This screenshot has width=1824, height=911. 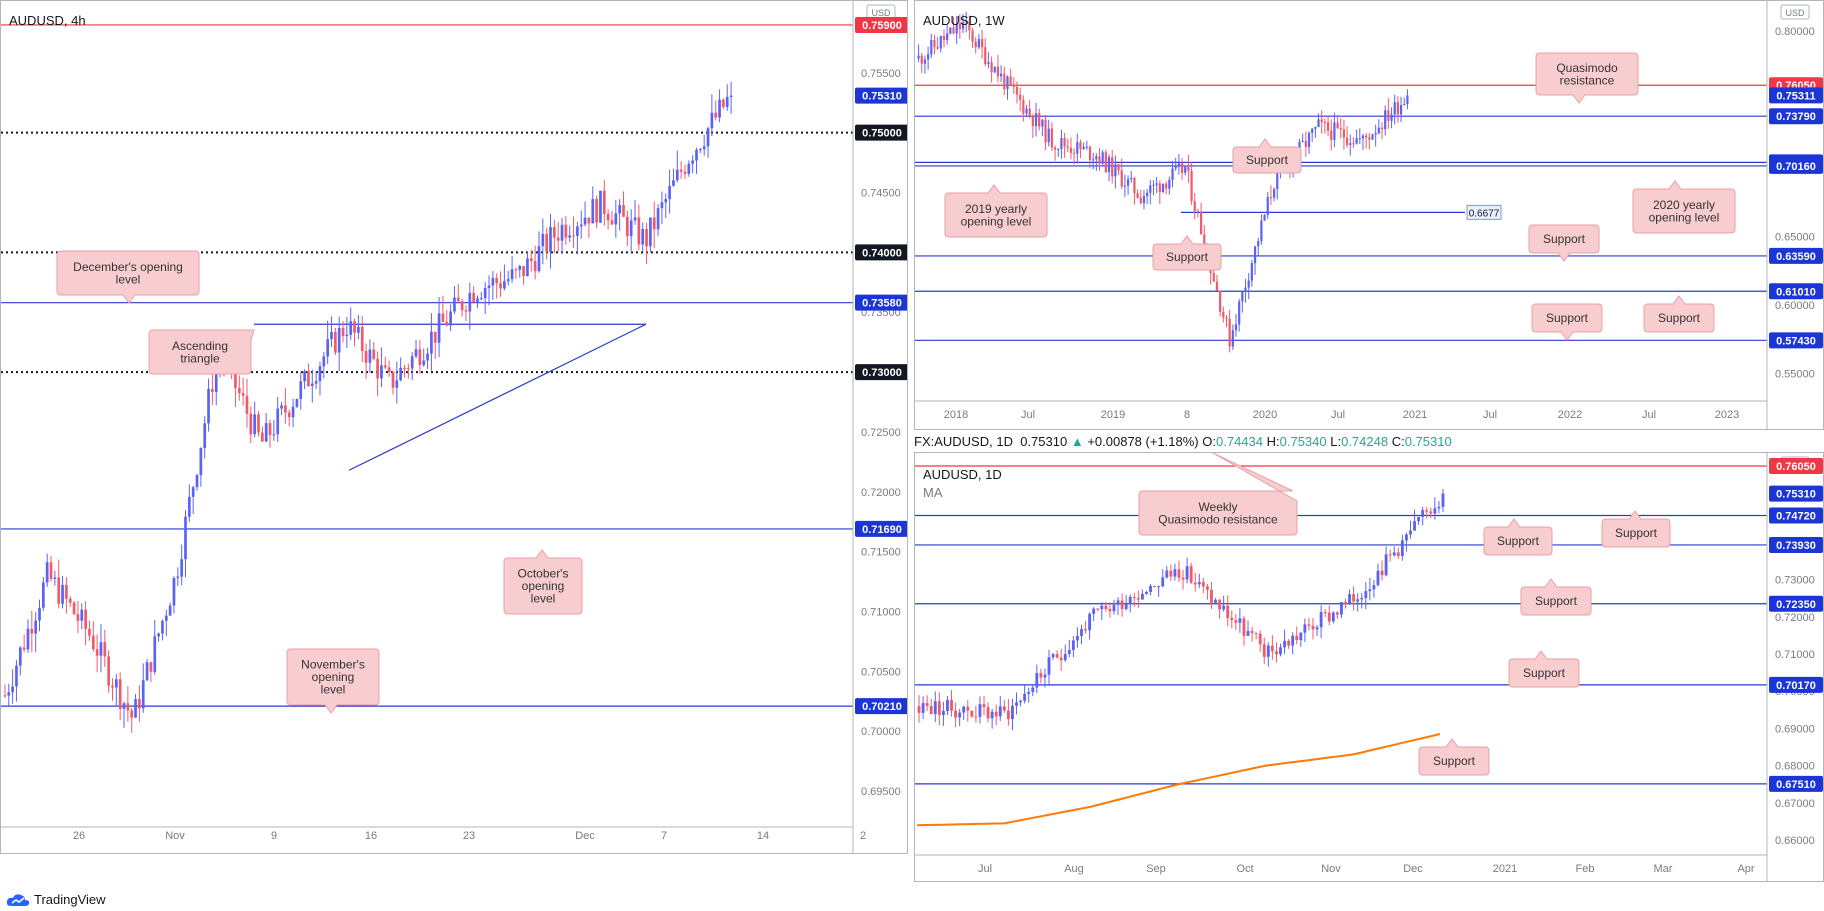 I want to click on tradingview-logo: TradingView, so click(x=56, y=899).